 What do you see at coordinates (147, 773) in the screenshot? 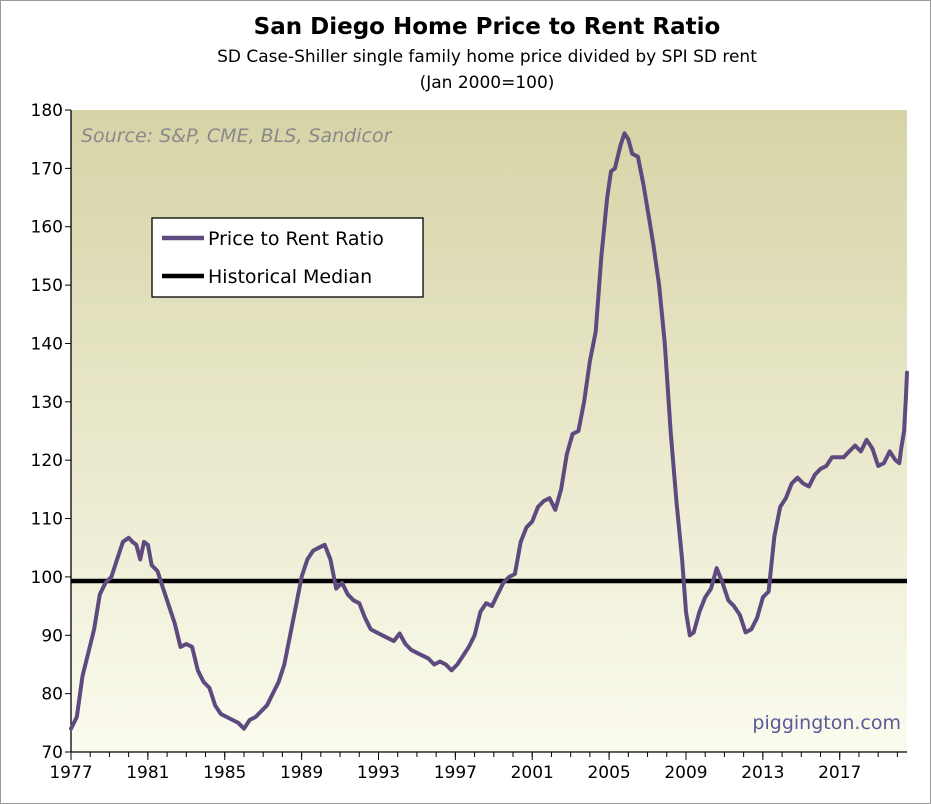
I see `x-tick-label: 1981` at bounding box center [147, 773].